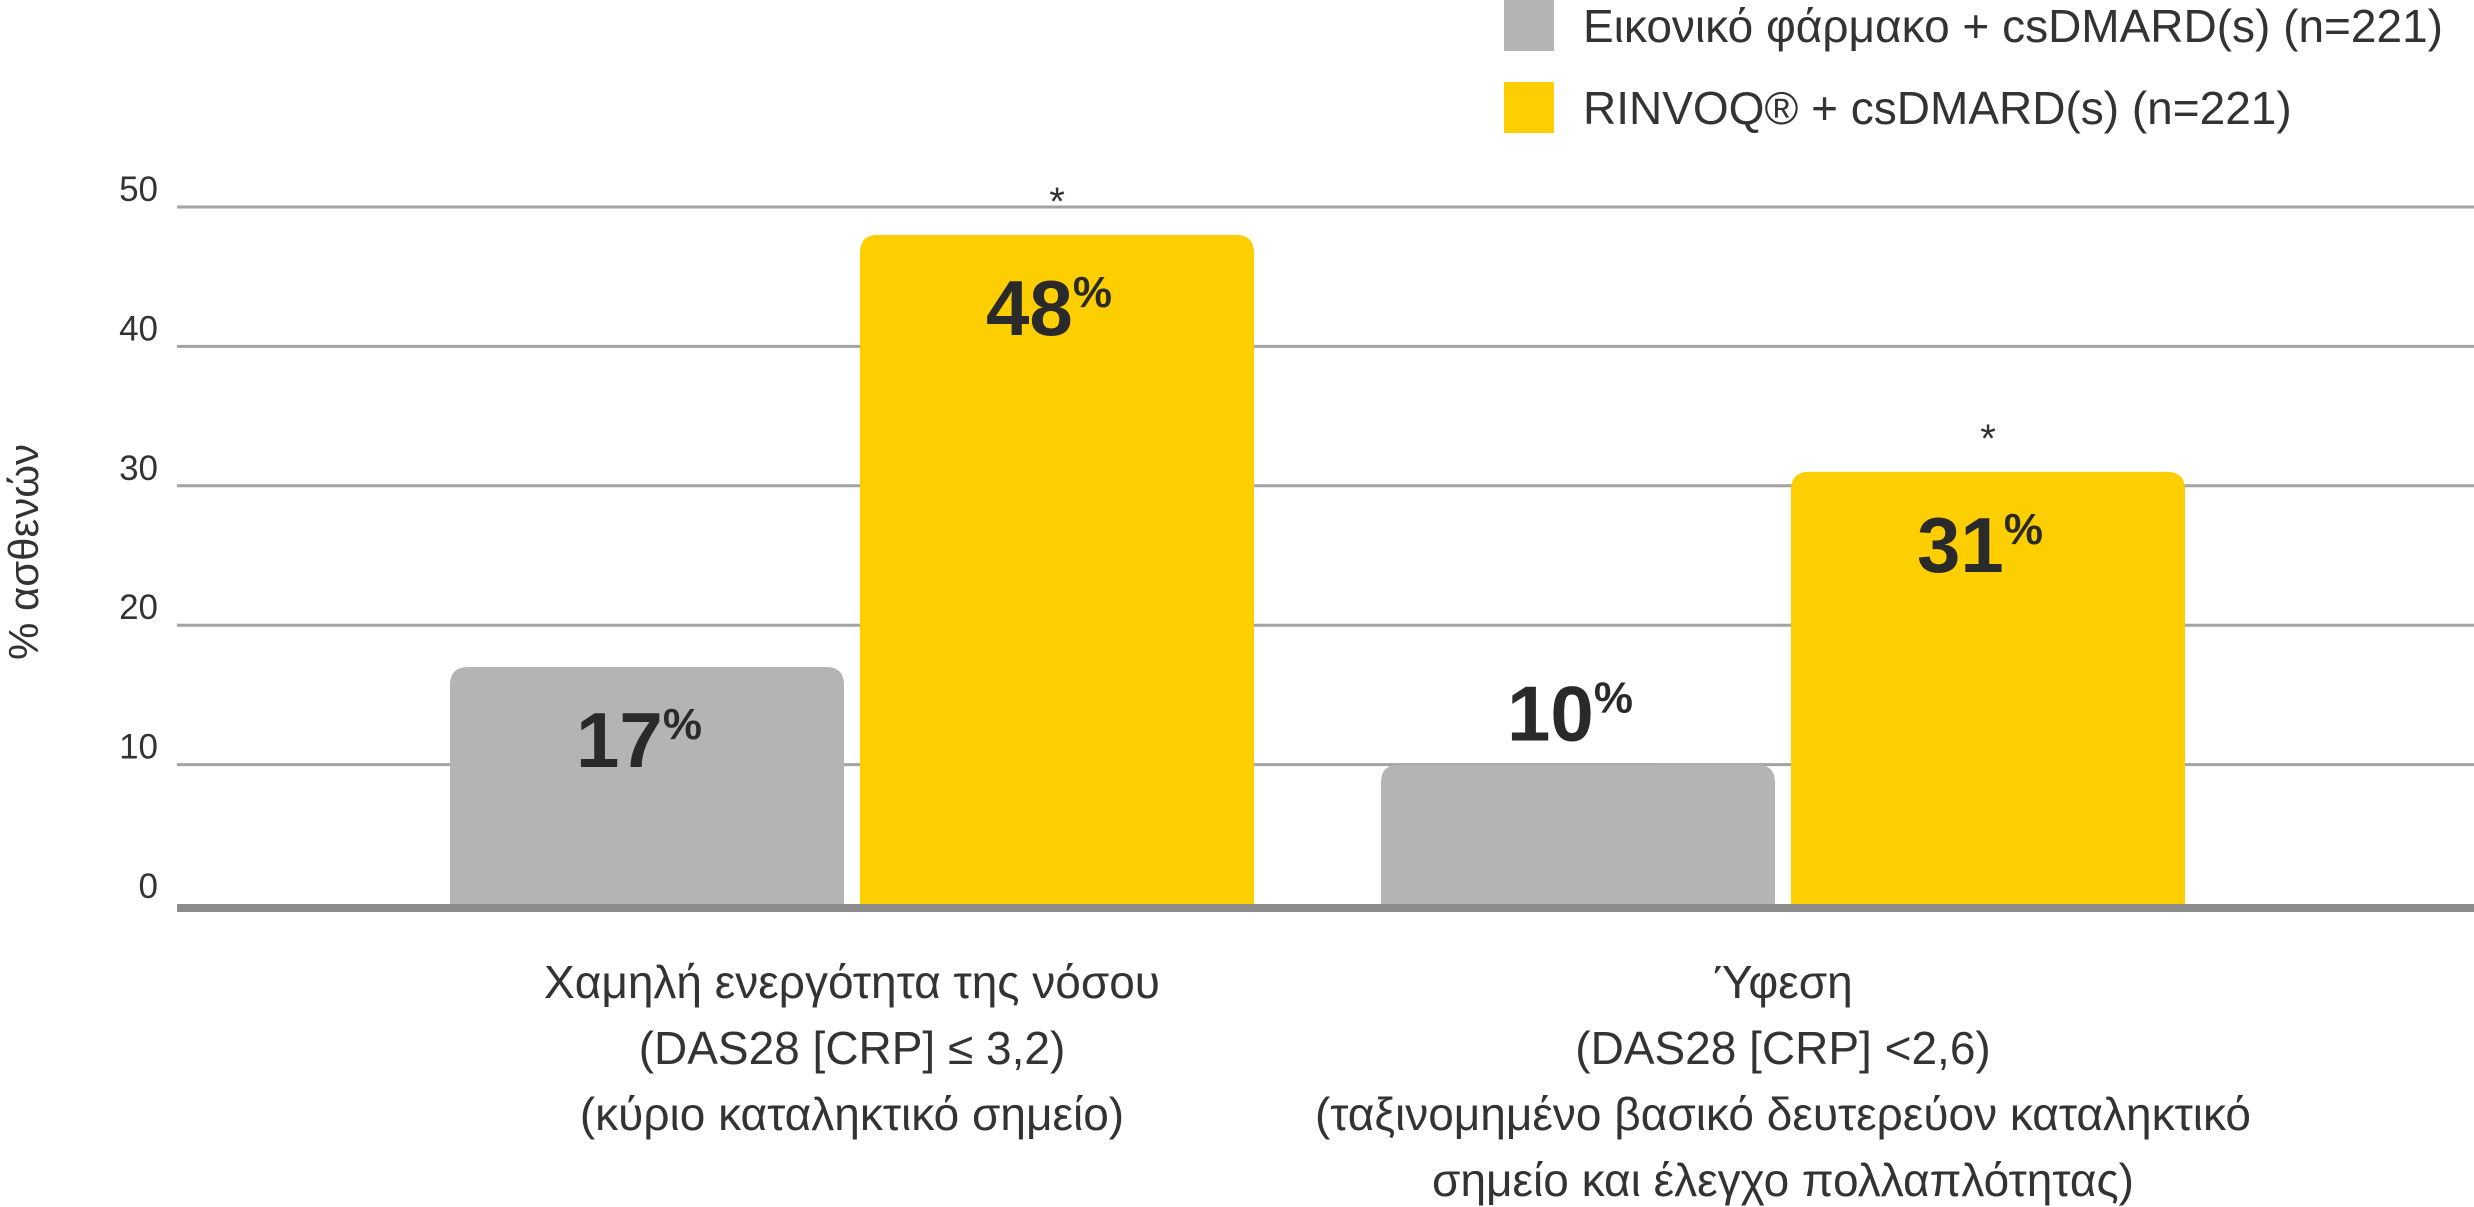 The height and width of the screenshot is (1207, 2474). What do you see at coordinates (1782, 1048) in the screenshot?
I see `x-category-label: (DAS28 [CRP] <2,6)` at bounding box center [1782, 1048].